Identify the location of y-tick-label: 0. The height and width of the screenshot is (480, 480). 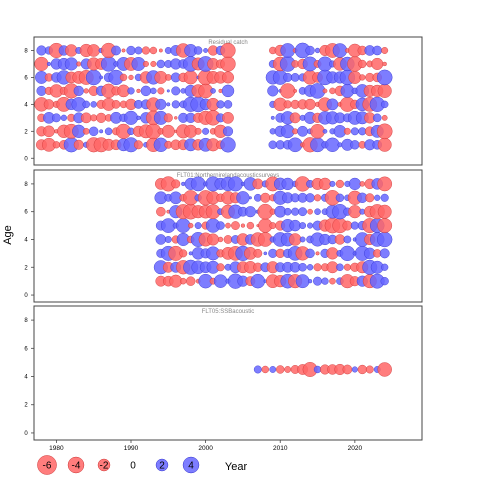
(26, 296).